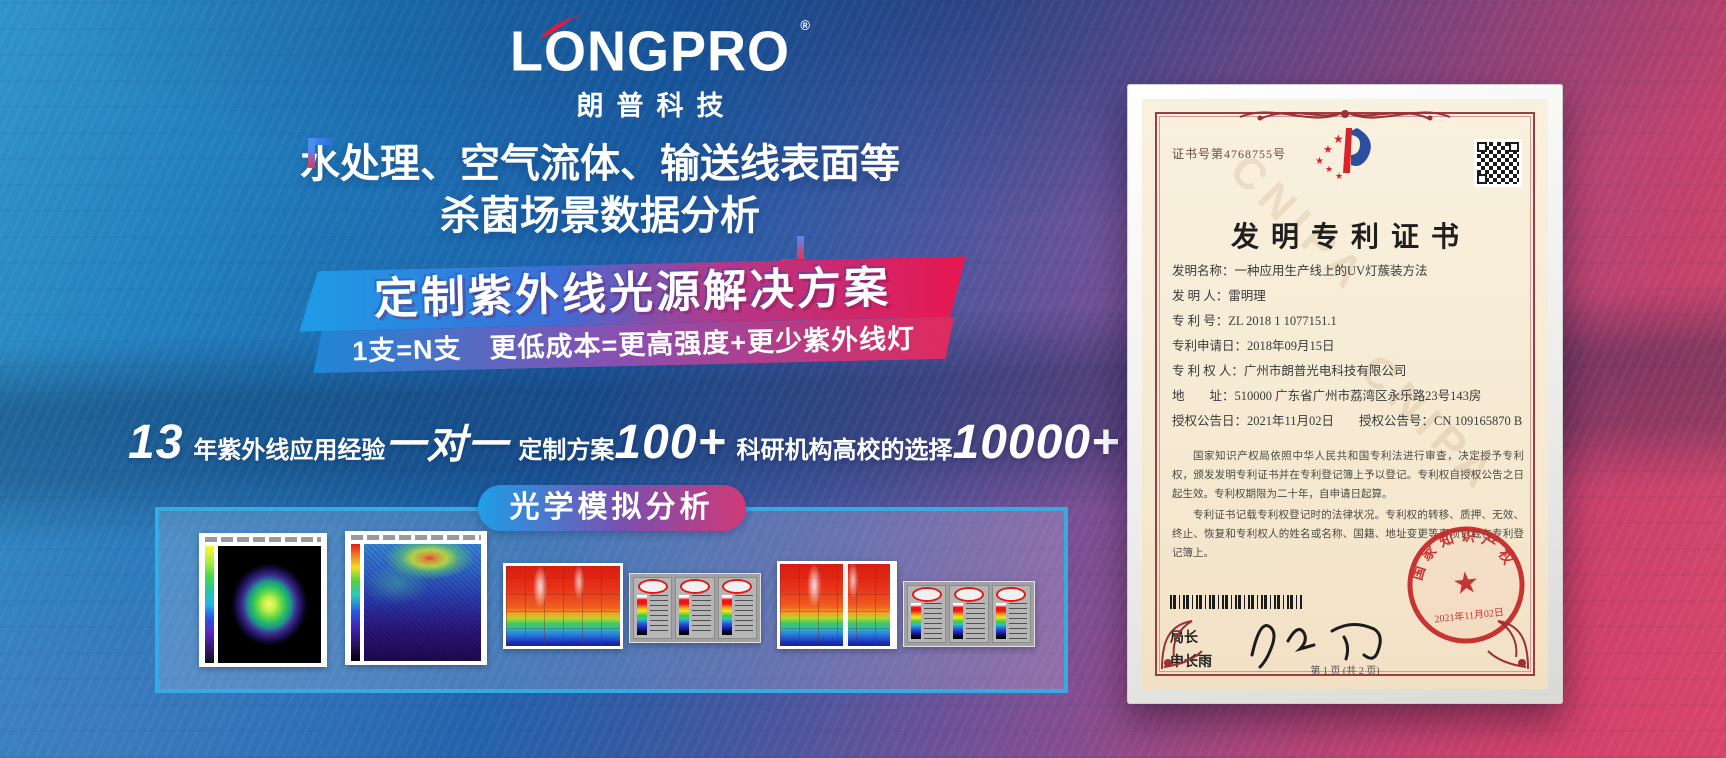 This screenshot has width=1726, height=758. I want to click on stat-label: 定制方案, so click(566, 450).